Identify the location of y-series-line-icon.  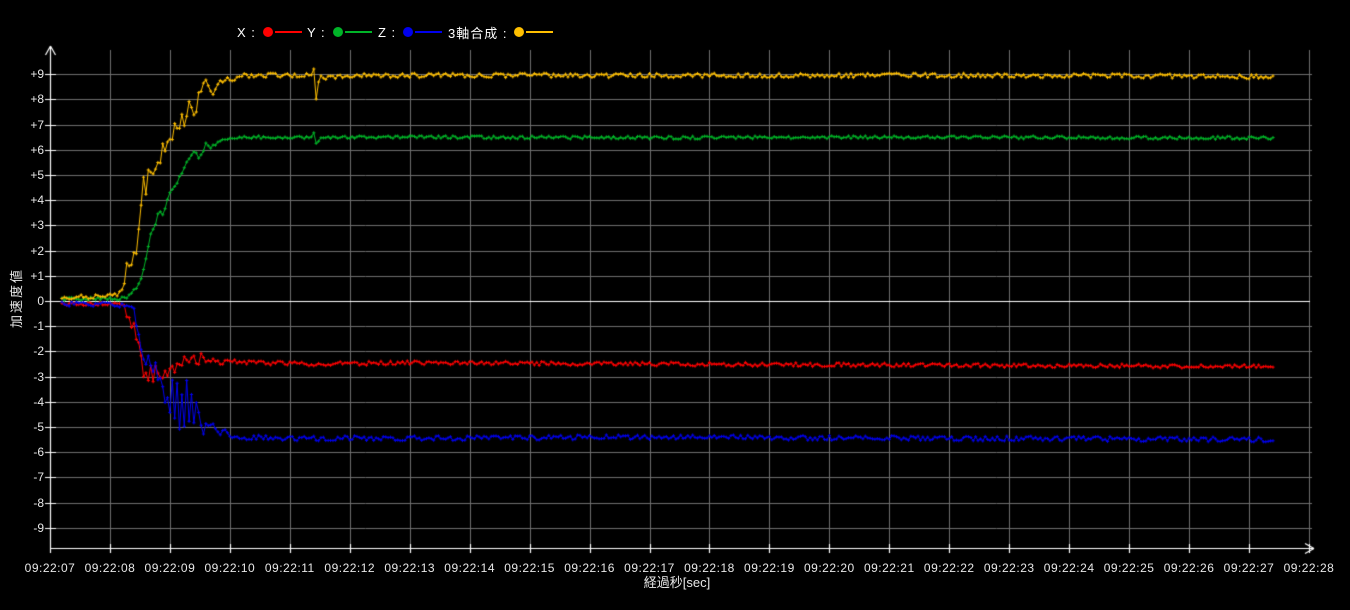
(358, 32).